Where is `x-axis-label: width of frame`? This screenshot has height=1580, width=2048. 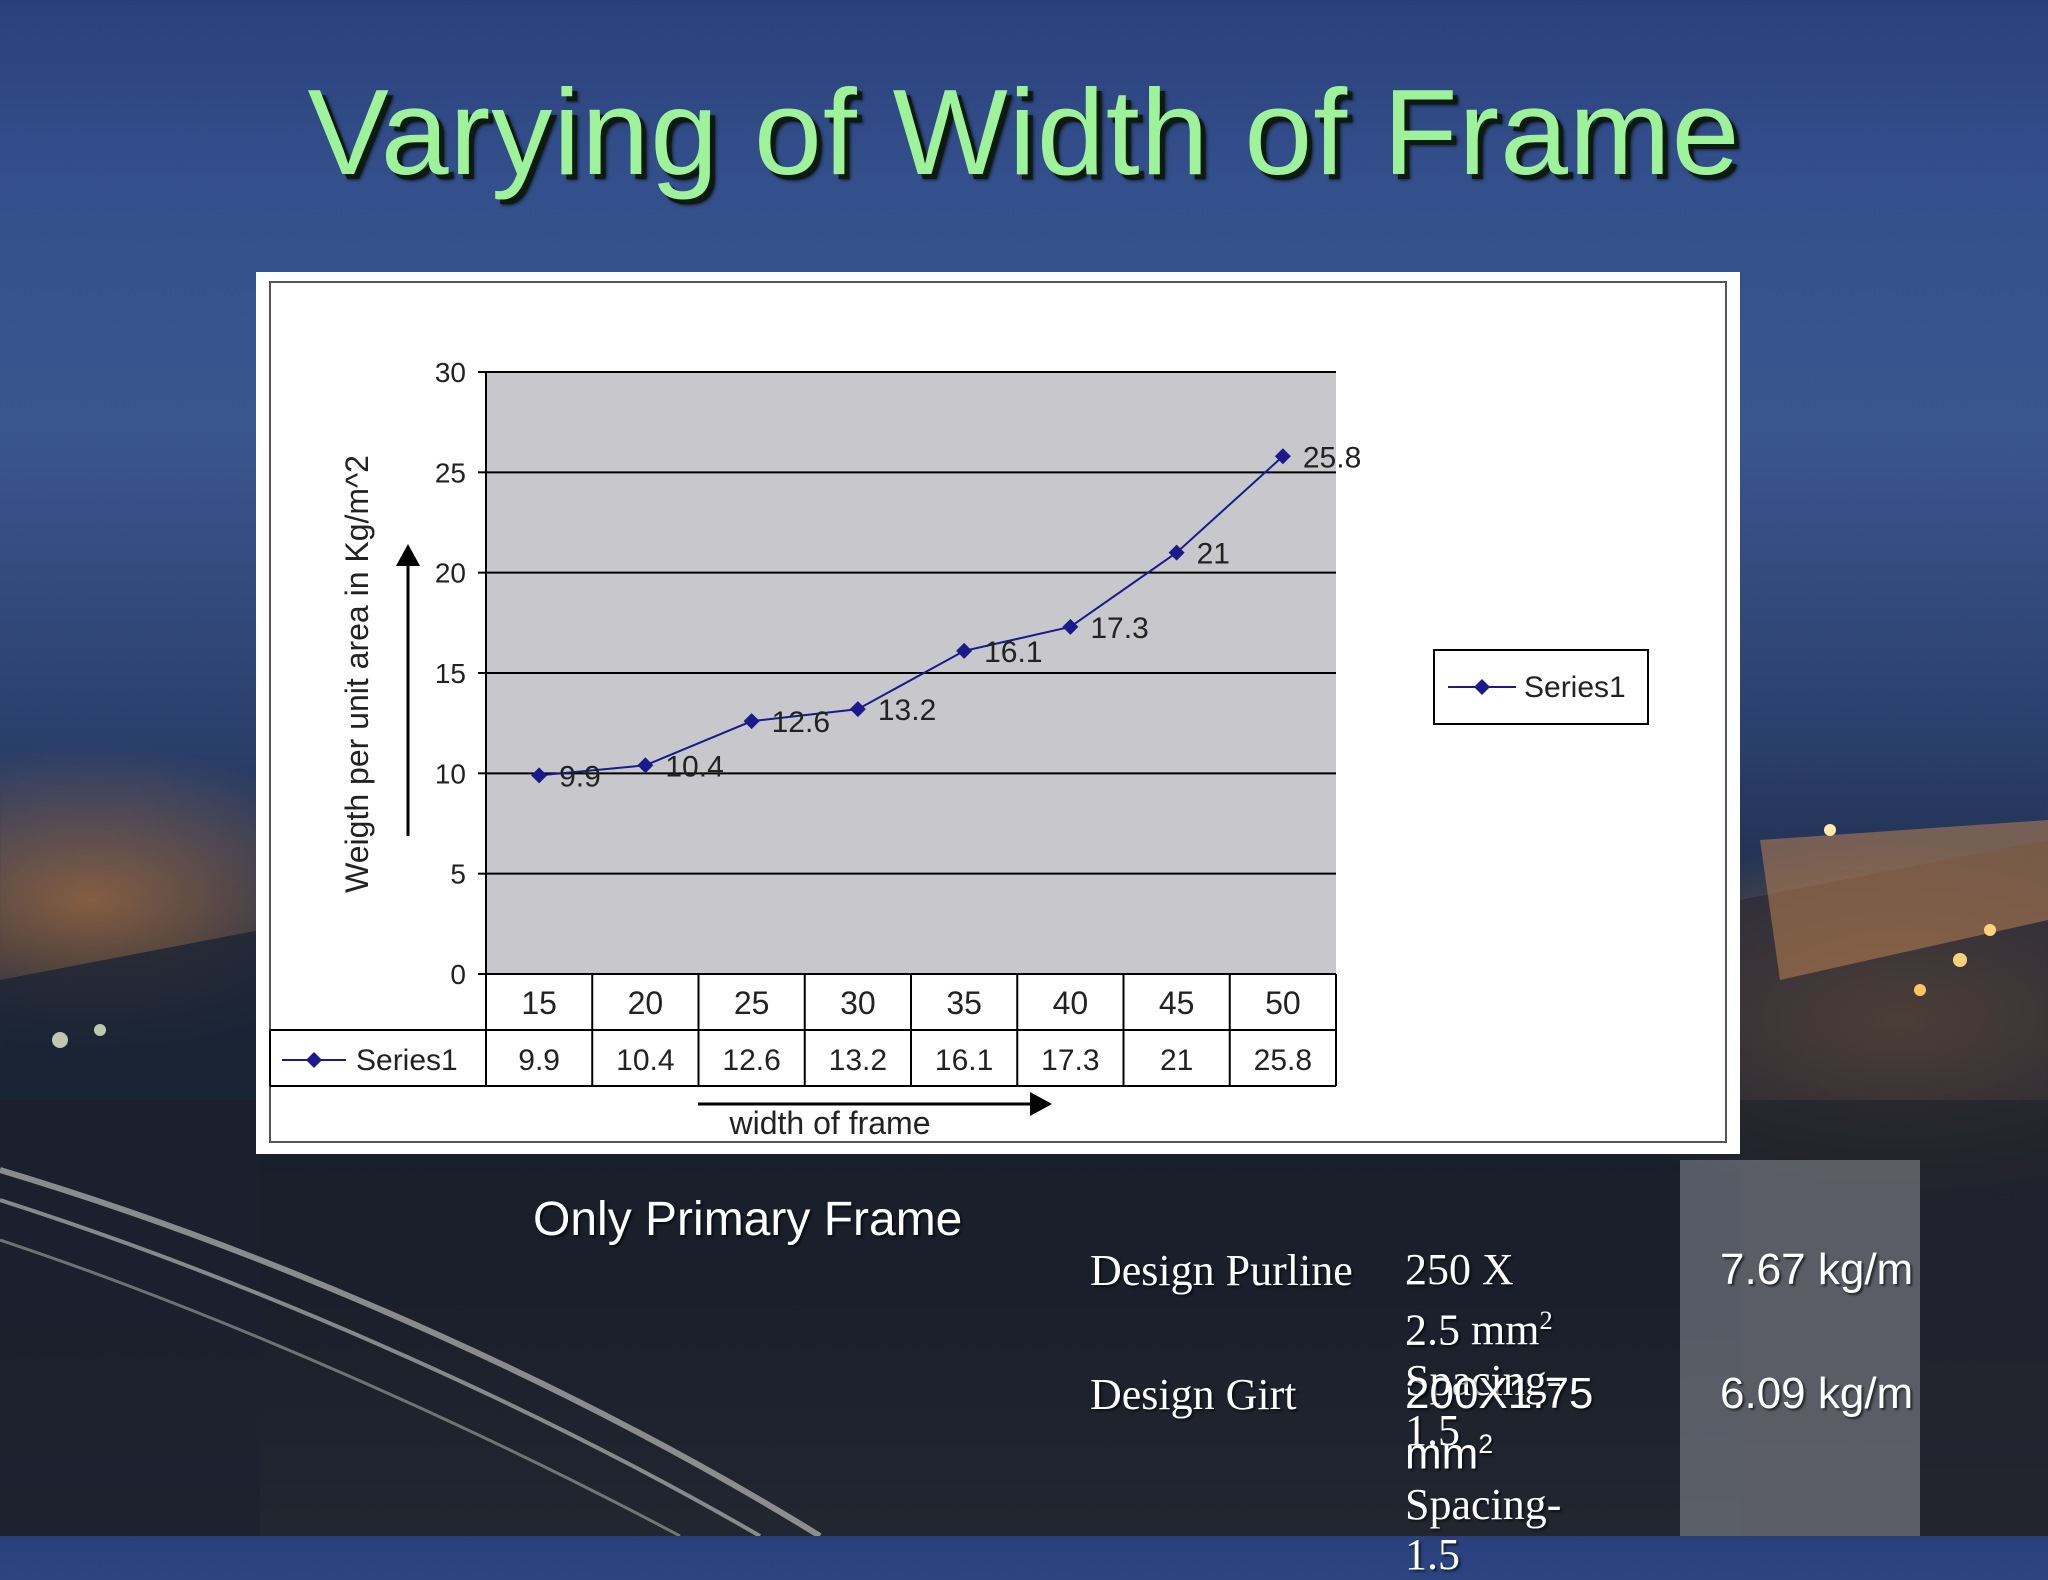
x-axis-label: width of frame is located at coordinates (830, 1123).